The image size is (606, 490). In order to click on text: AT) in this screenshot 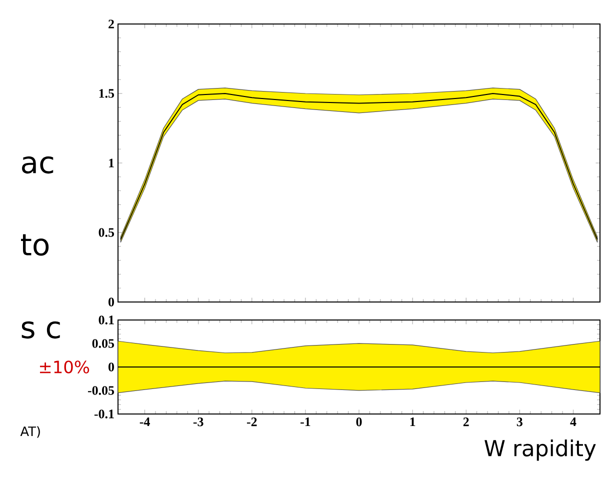, I will do `click(30, 432)`.